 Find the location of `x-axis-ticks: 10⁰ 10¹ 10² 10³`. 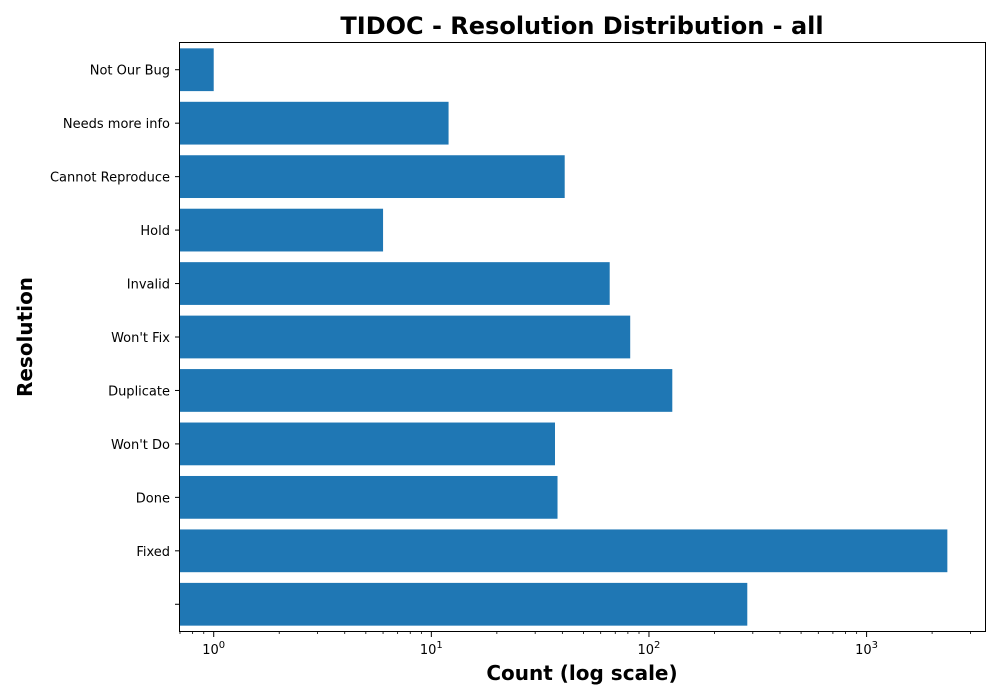

x-axis-ticks: 10⁰ 10¹ 10² 10³ is located at coordinates (575, 644).